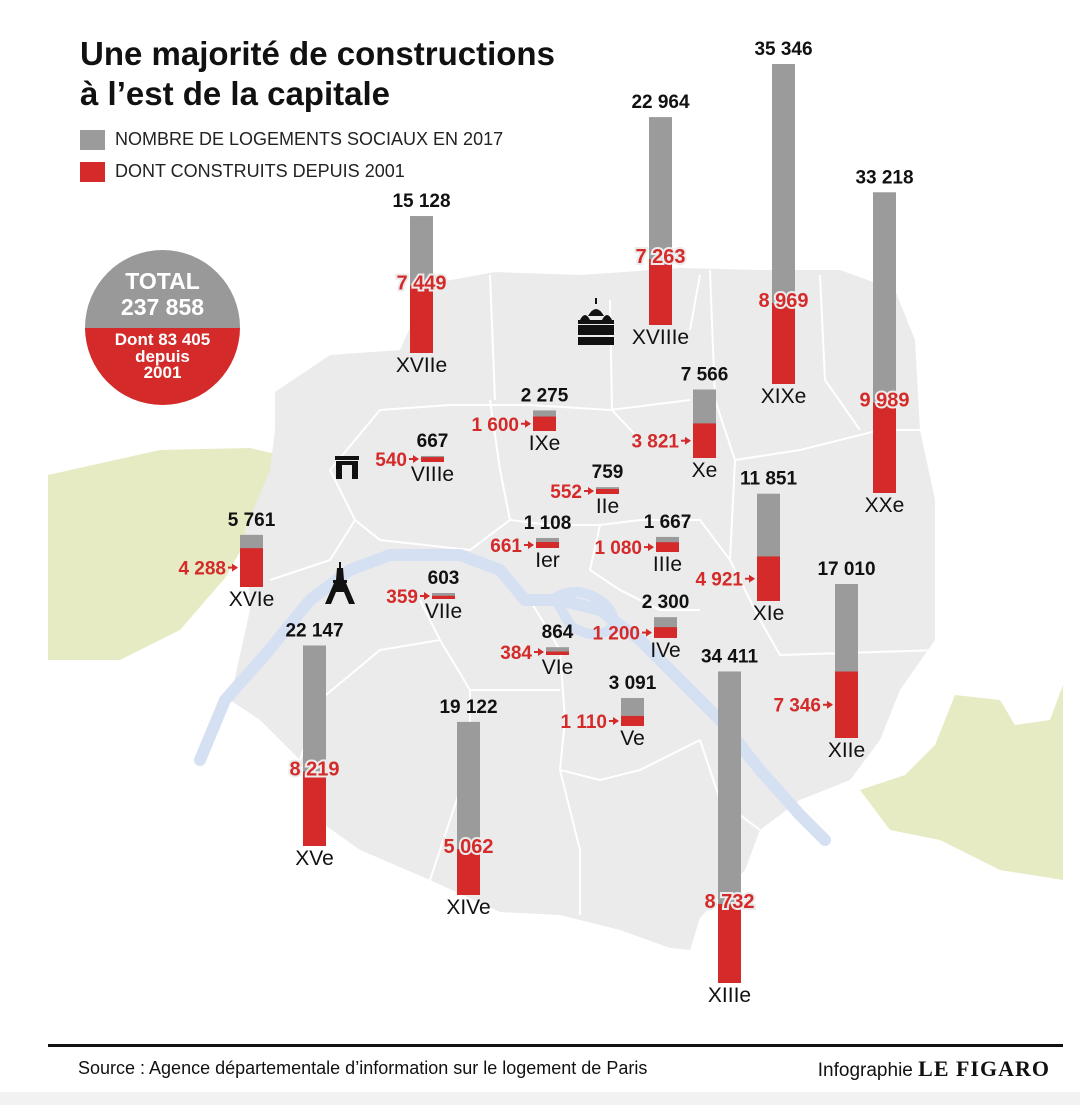 The width and height of the screenshot is (1080, 1105). Describe the element at coordinates (309, 139) in the screenshot. I see `legend-label-total: NOMBRE DE LOGEMENTS SOCIAUX EN 2017` at that location.